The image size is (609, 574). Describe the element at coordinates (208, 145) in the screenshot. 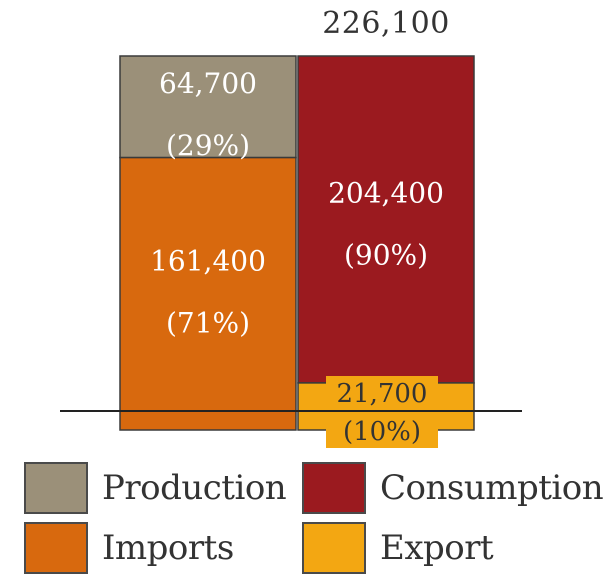

I see `production-percent-label: (29%)` at that location.